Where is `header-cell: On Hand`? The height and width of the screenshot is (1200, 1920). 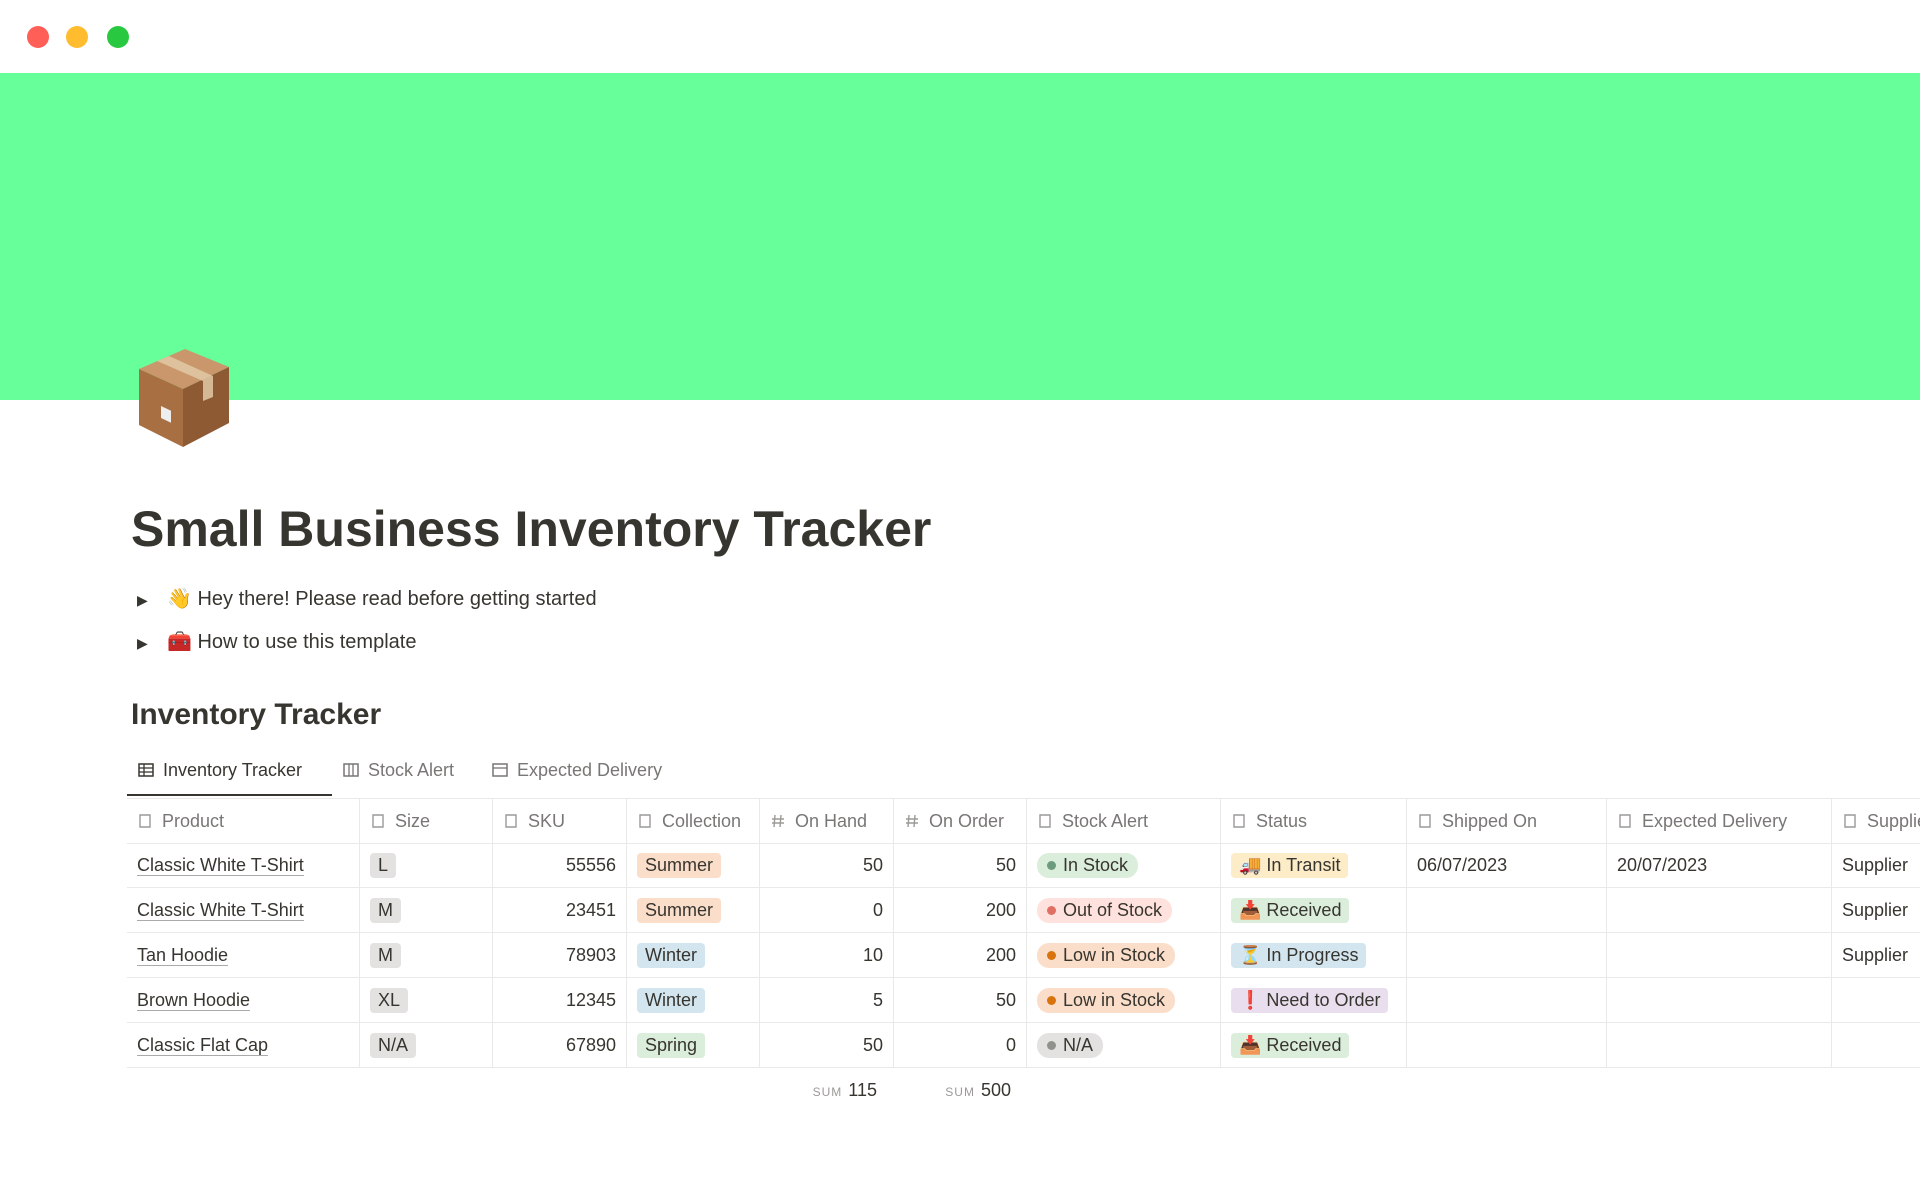
header-cell: On Hand is located at coordinates (827, 821).